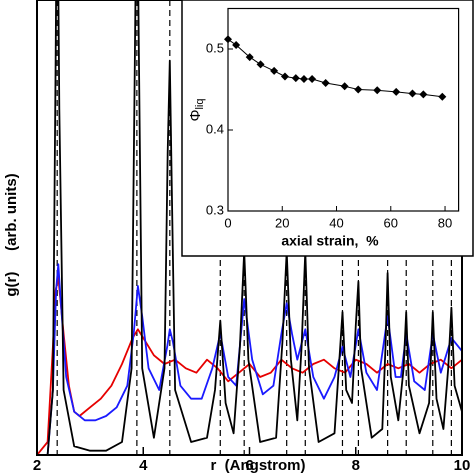 This screenshot has height=475, width=474. What do you see at coordinates (215, 209) in the screenshot?
I see `y-tick-label: 0.3` at bounding box center [215, 209].